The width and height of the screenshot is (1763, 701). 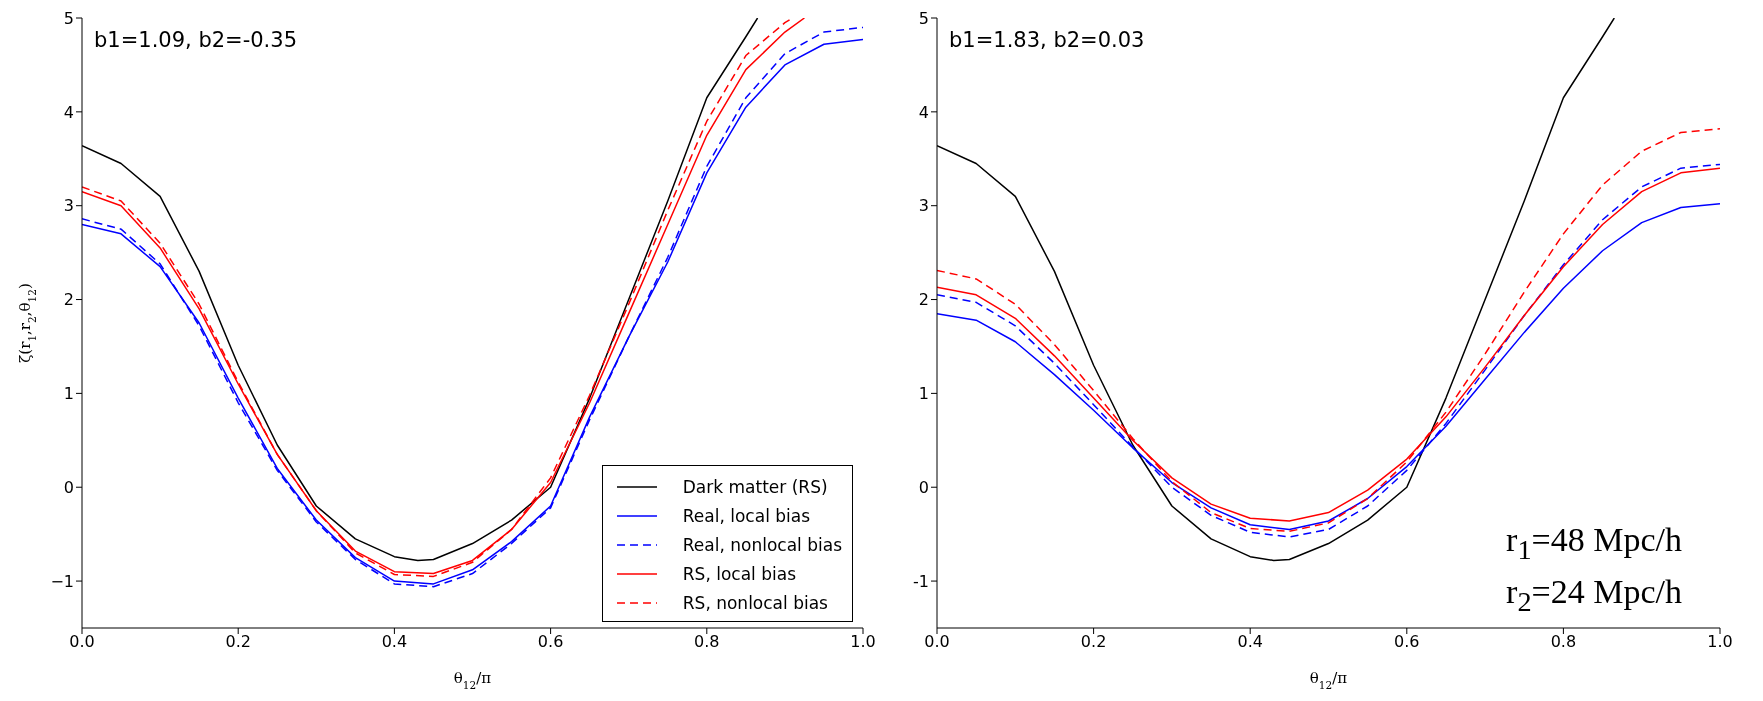 I want to click on legend-label: Dark matter (RS), so click(x=755, y=486).